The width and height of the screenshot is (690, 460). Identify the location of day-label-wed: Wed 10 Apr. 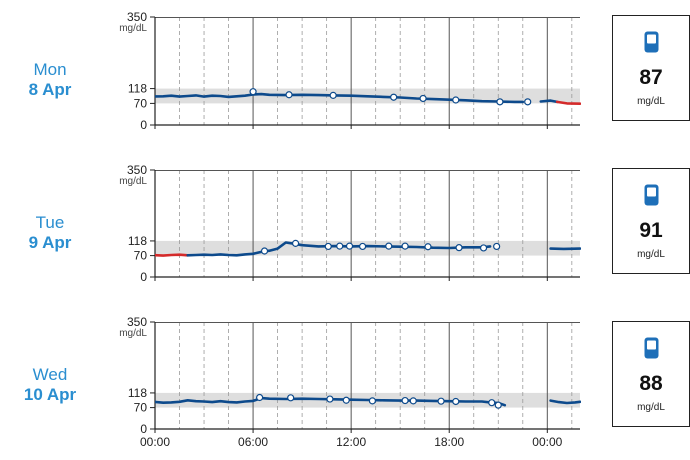
(50, 385).